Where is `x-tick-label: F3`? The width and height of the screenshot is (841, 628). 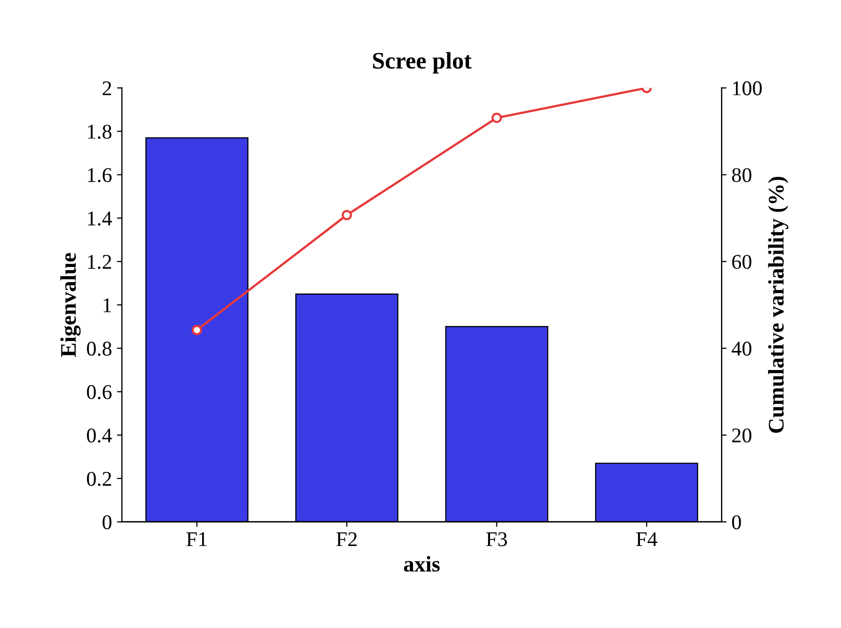 x-tick-label: F3 is located at coordinates (496, 539).